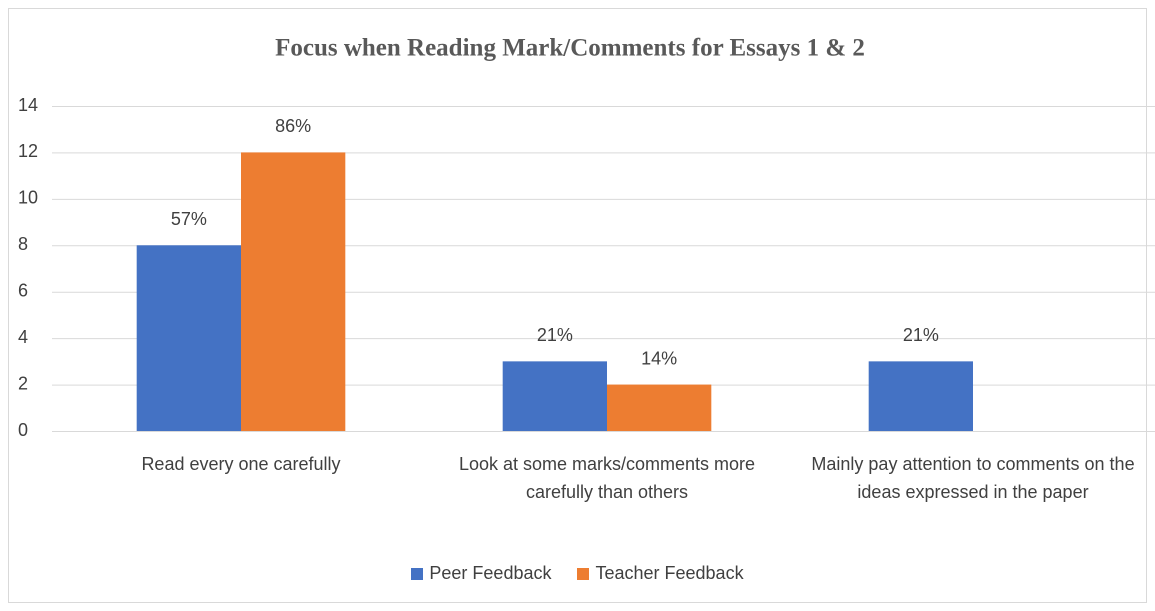  Describe the element at coordinates (23, 383) in the screenshot. I see `y-tick-label: 2` at that location.